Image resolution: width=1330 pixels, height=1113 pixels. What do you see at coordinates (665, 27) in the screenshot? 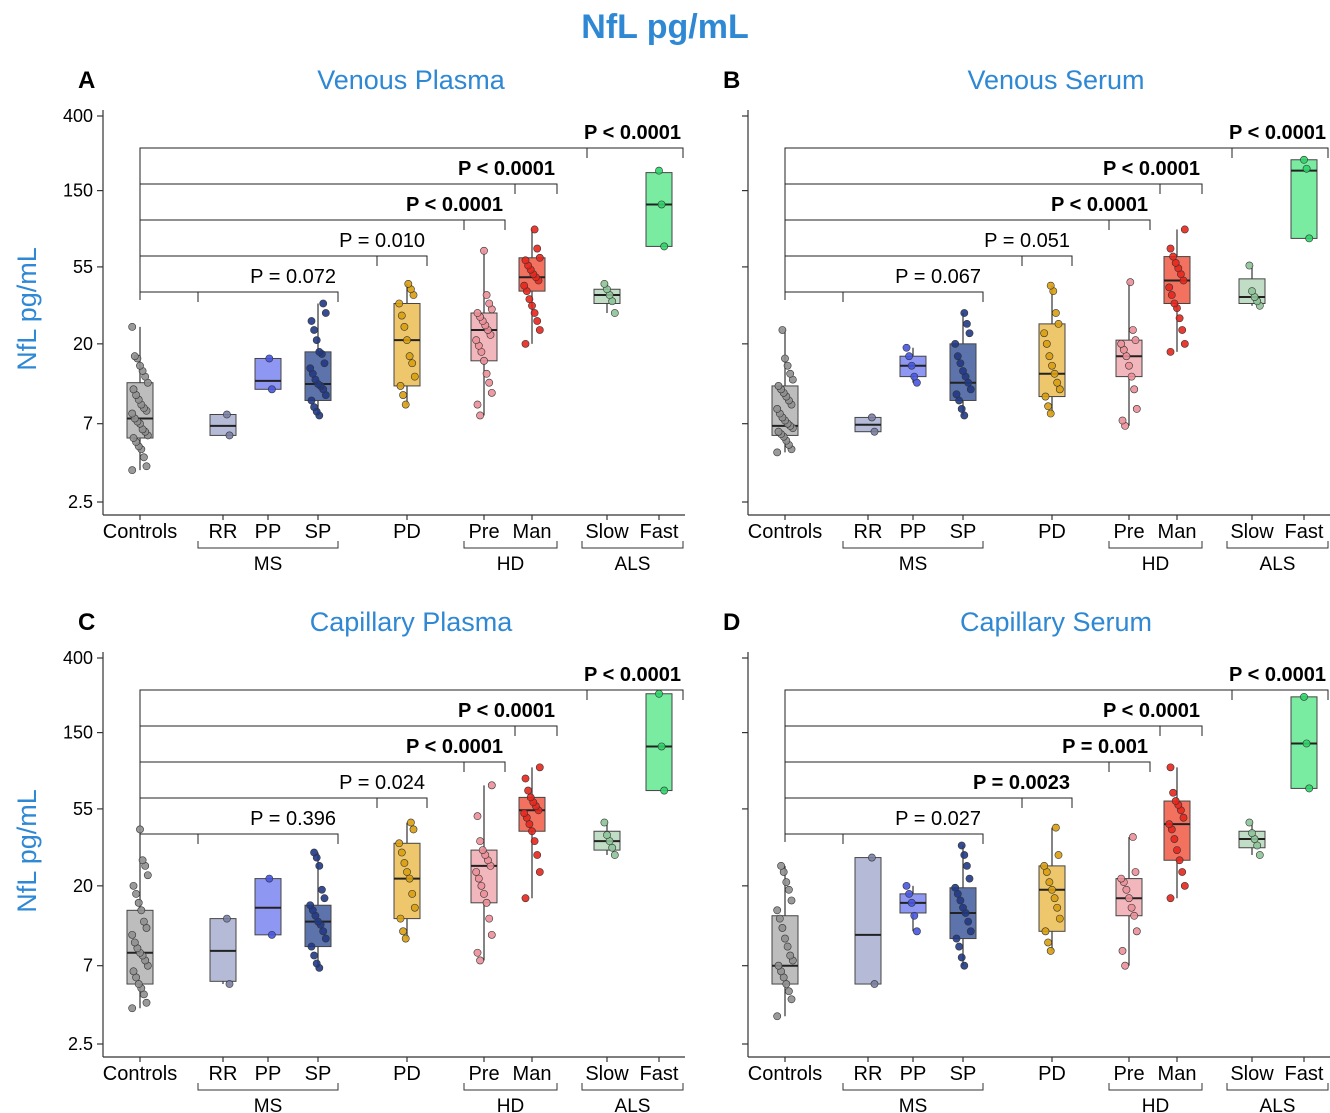
I see `figure-title: NfL pg/mL` at bounding box center [665, 27].